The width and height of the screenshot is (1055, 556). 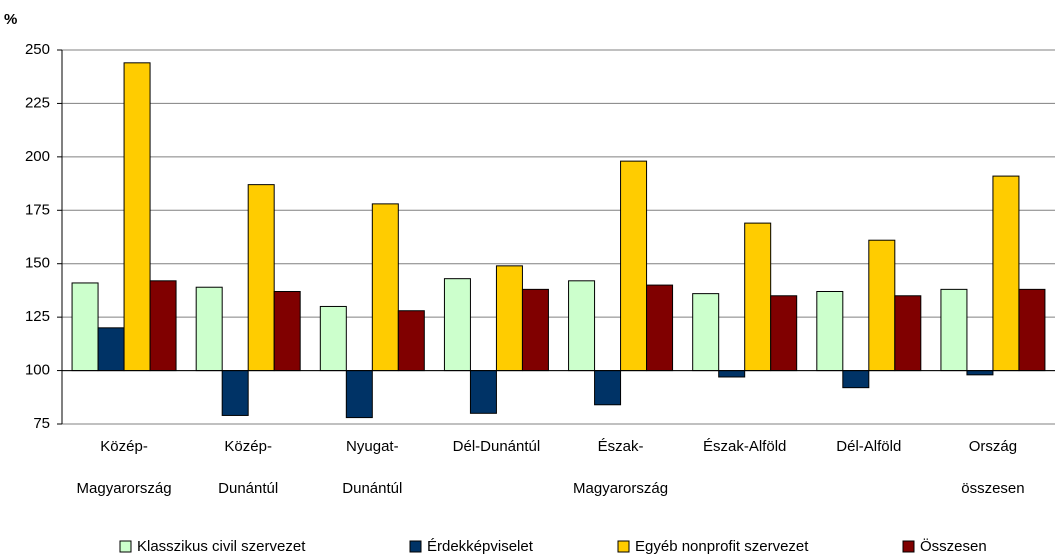 I want to click on y-tick-label: 225, so click(x=37, y=102).